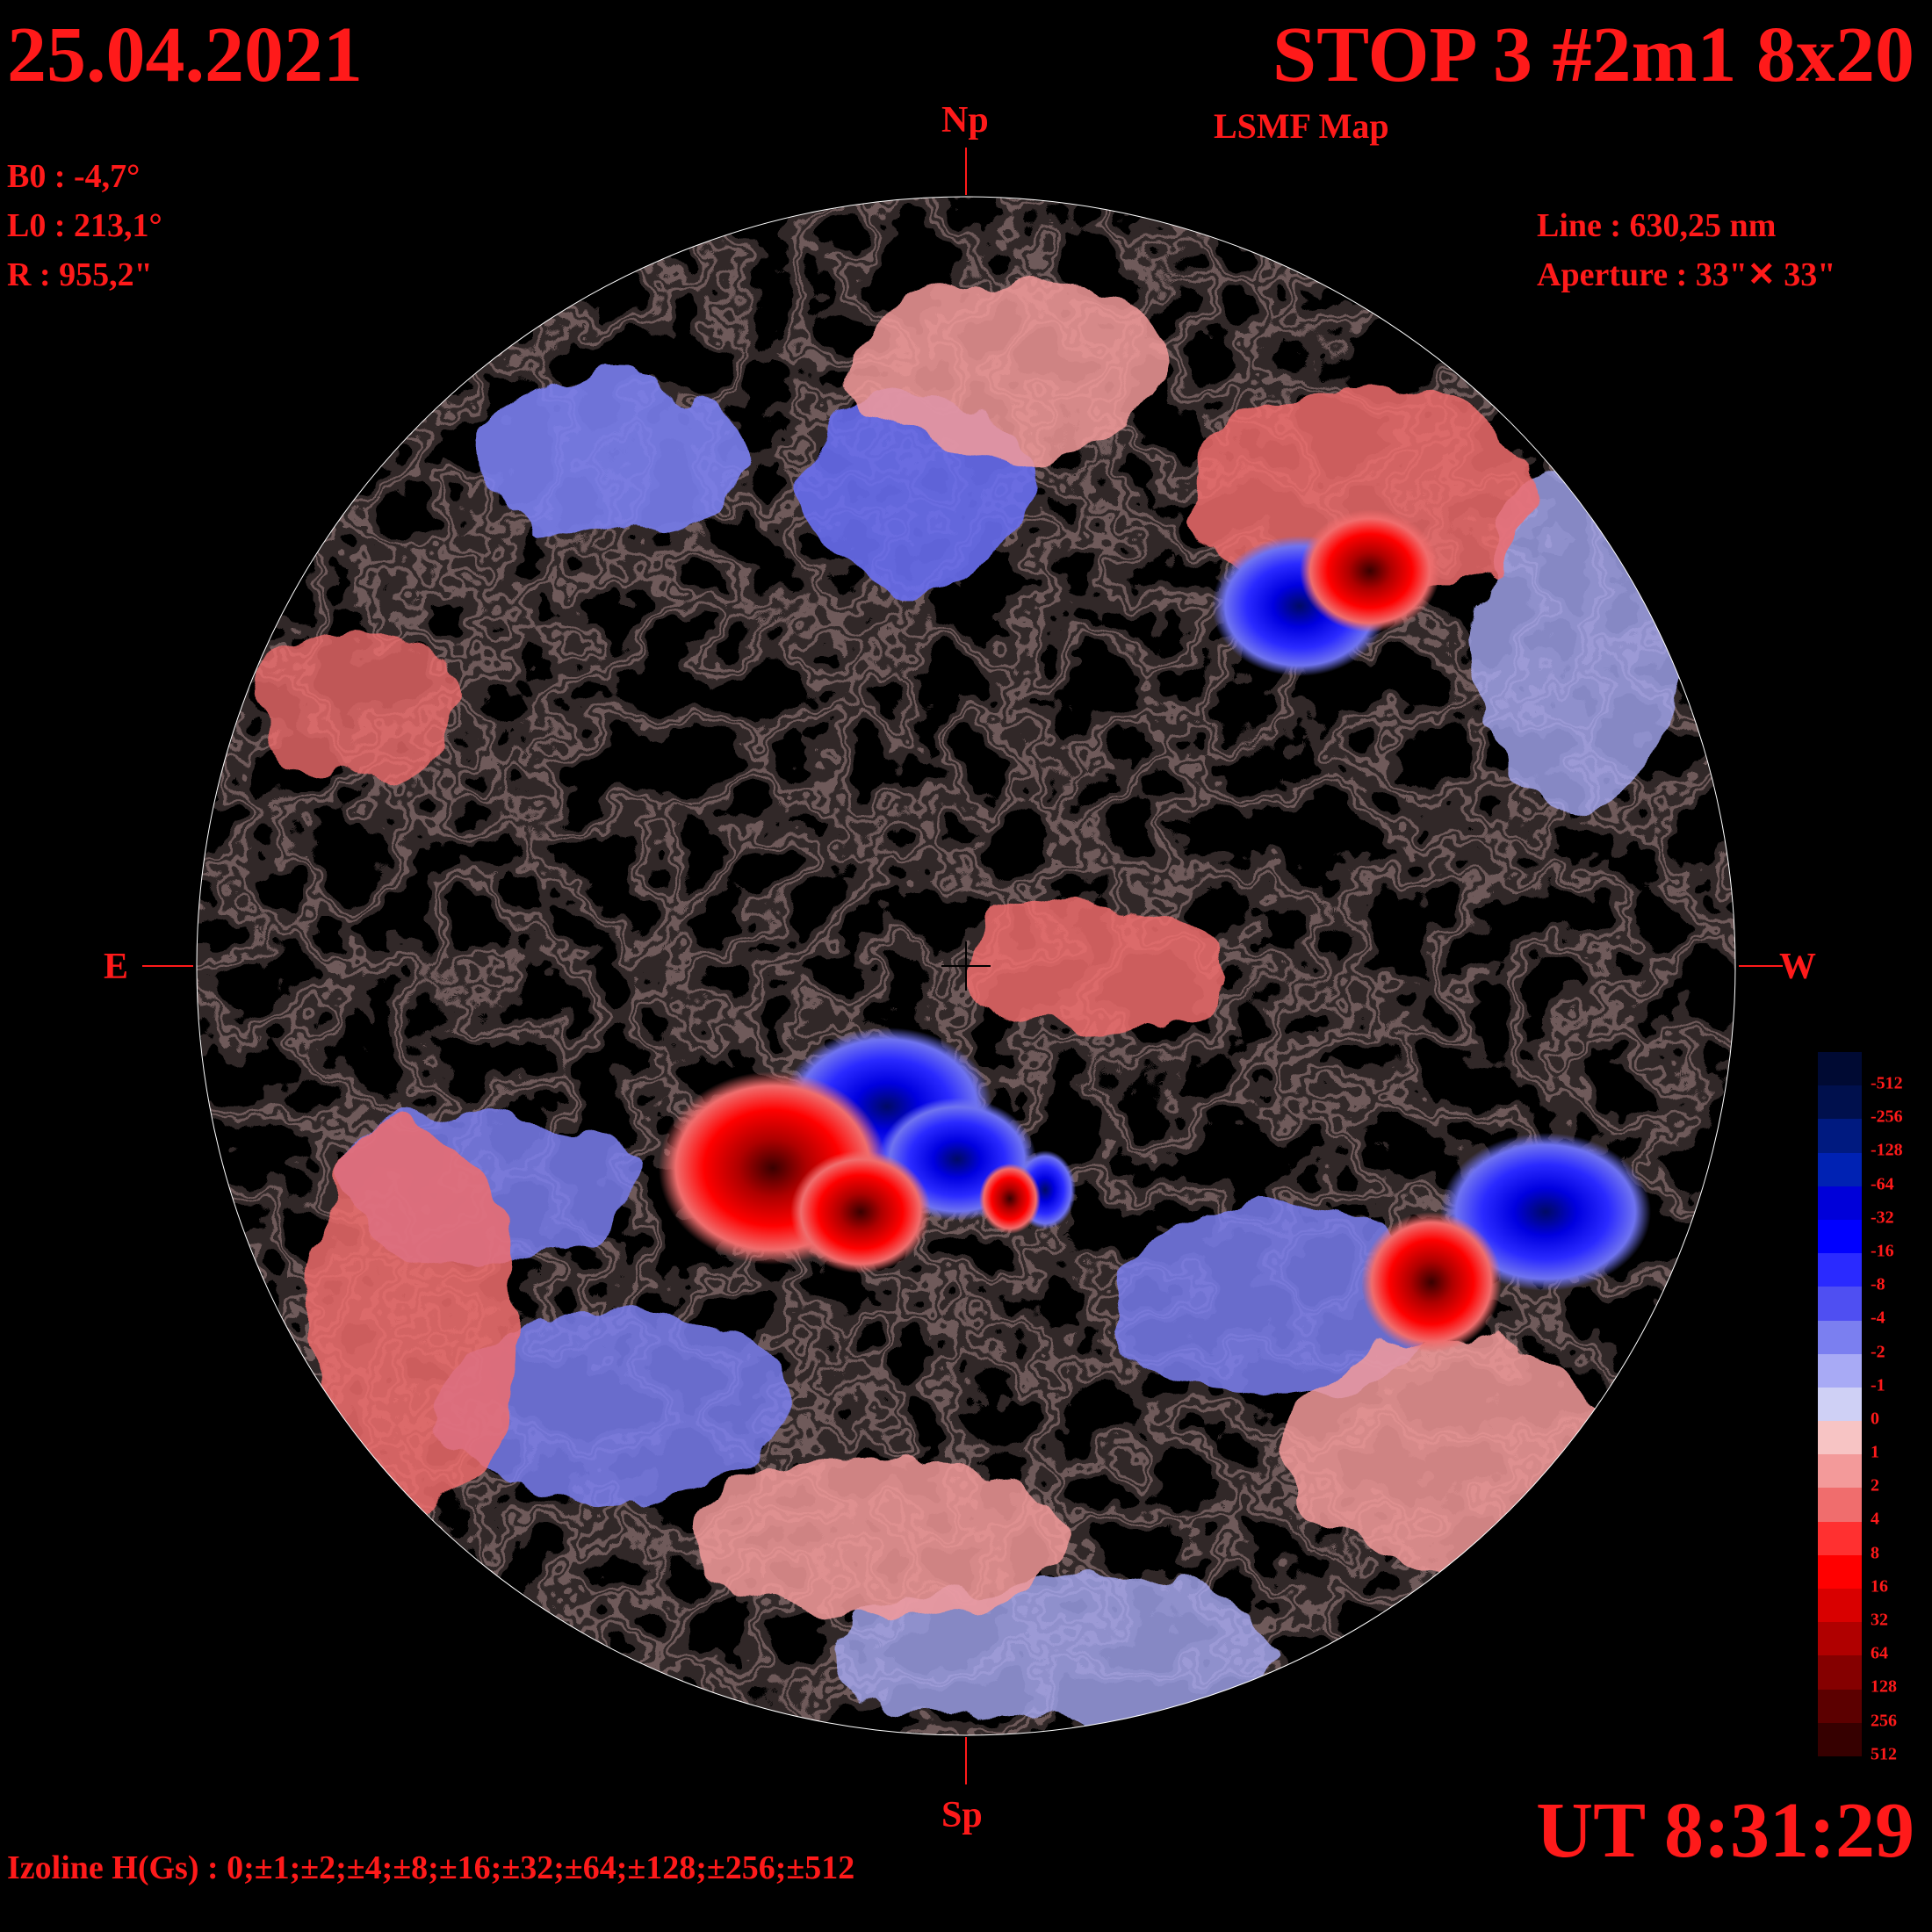  I want to click on legend-label: -256, so click(1887, 1117).